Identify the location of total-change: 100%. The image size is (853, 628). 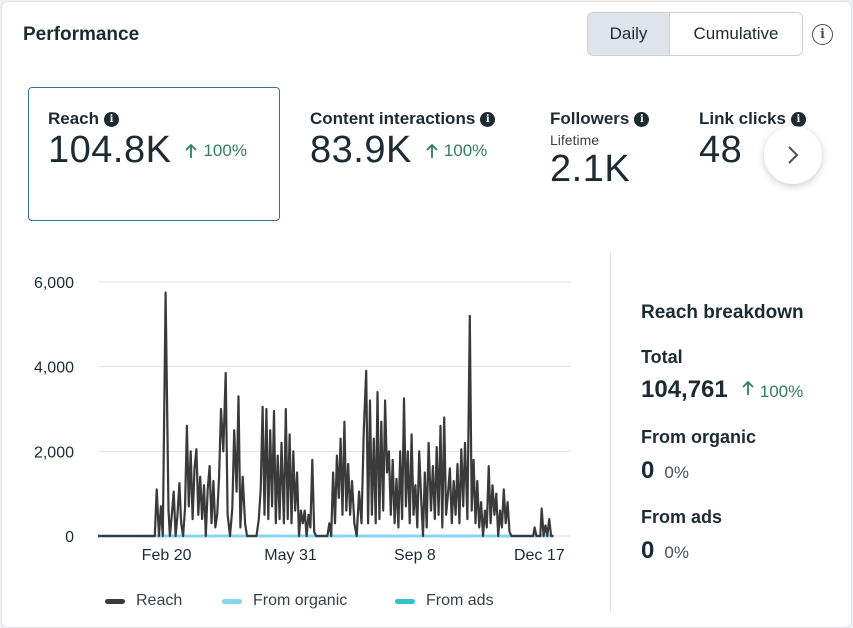
(781, 391).